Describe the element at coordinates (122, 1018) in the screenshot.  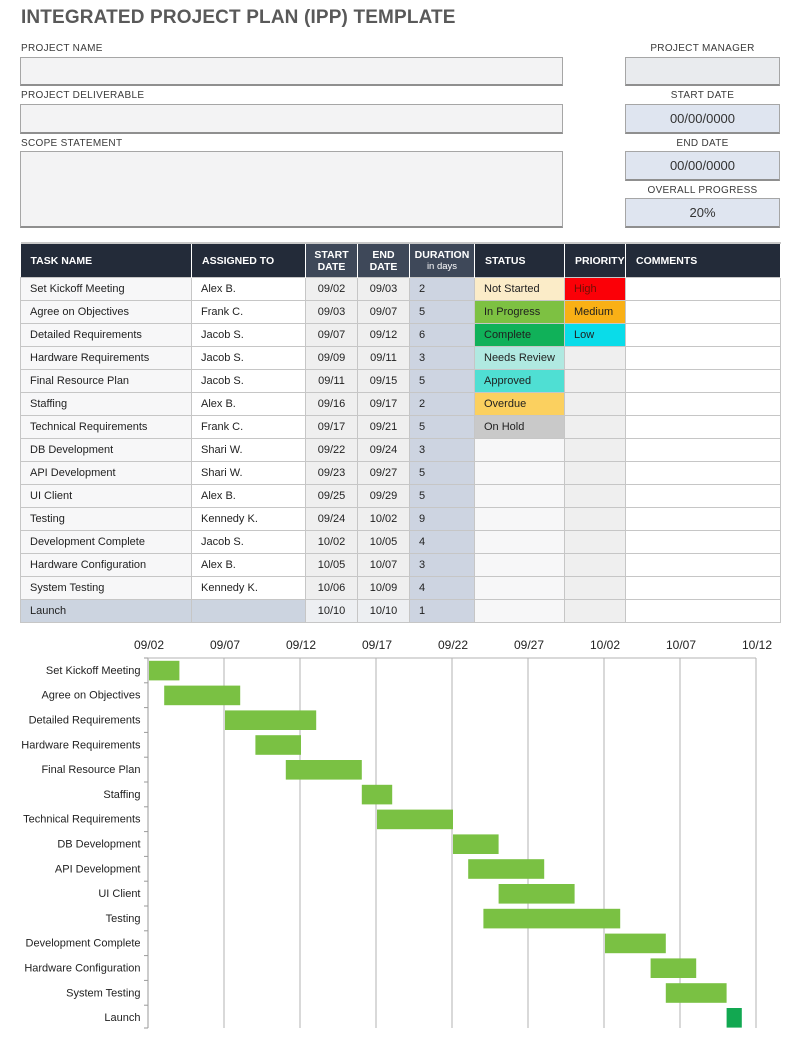
I see `svg-text: Launch` at that location.